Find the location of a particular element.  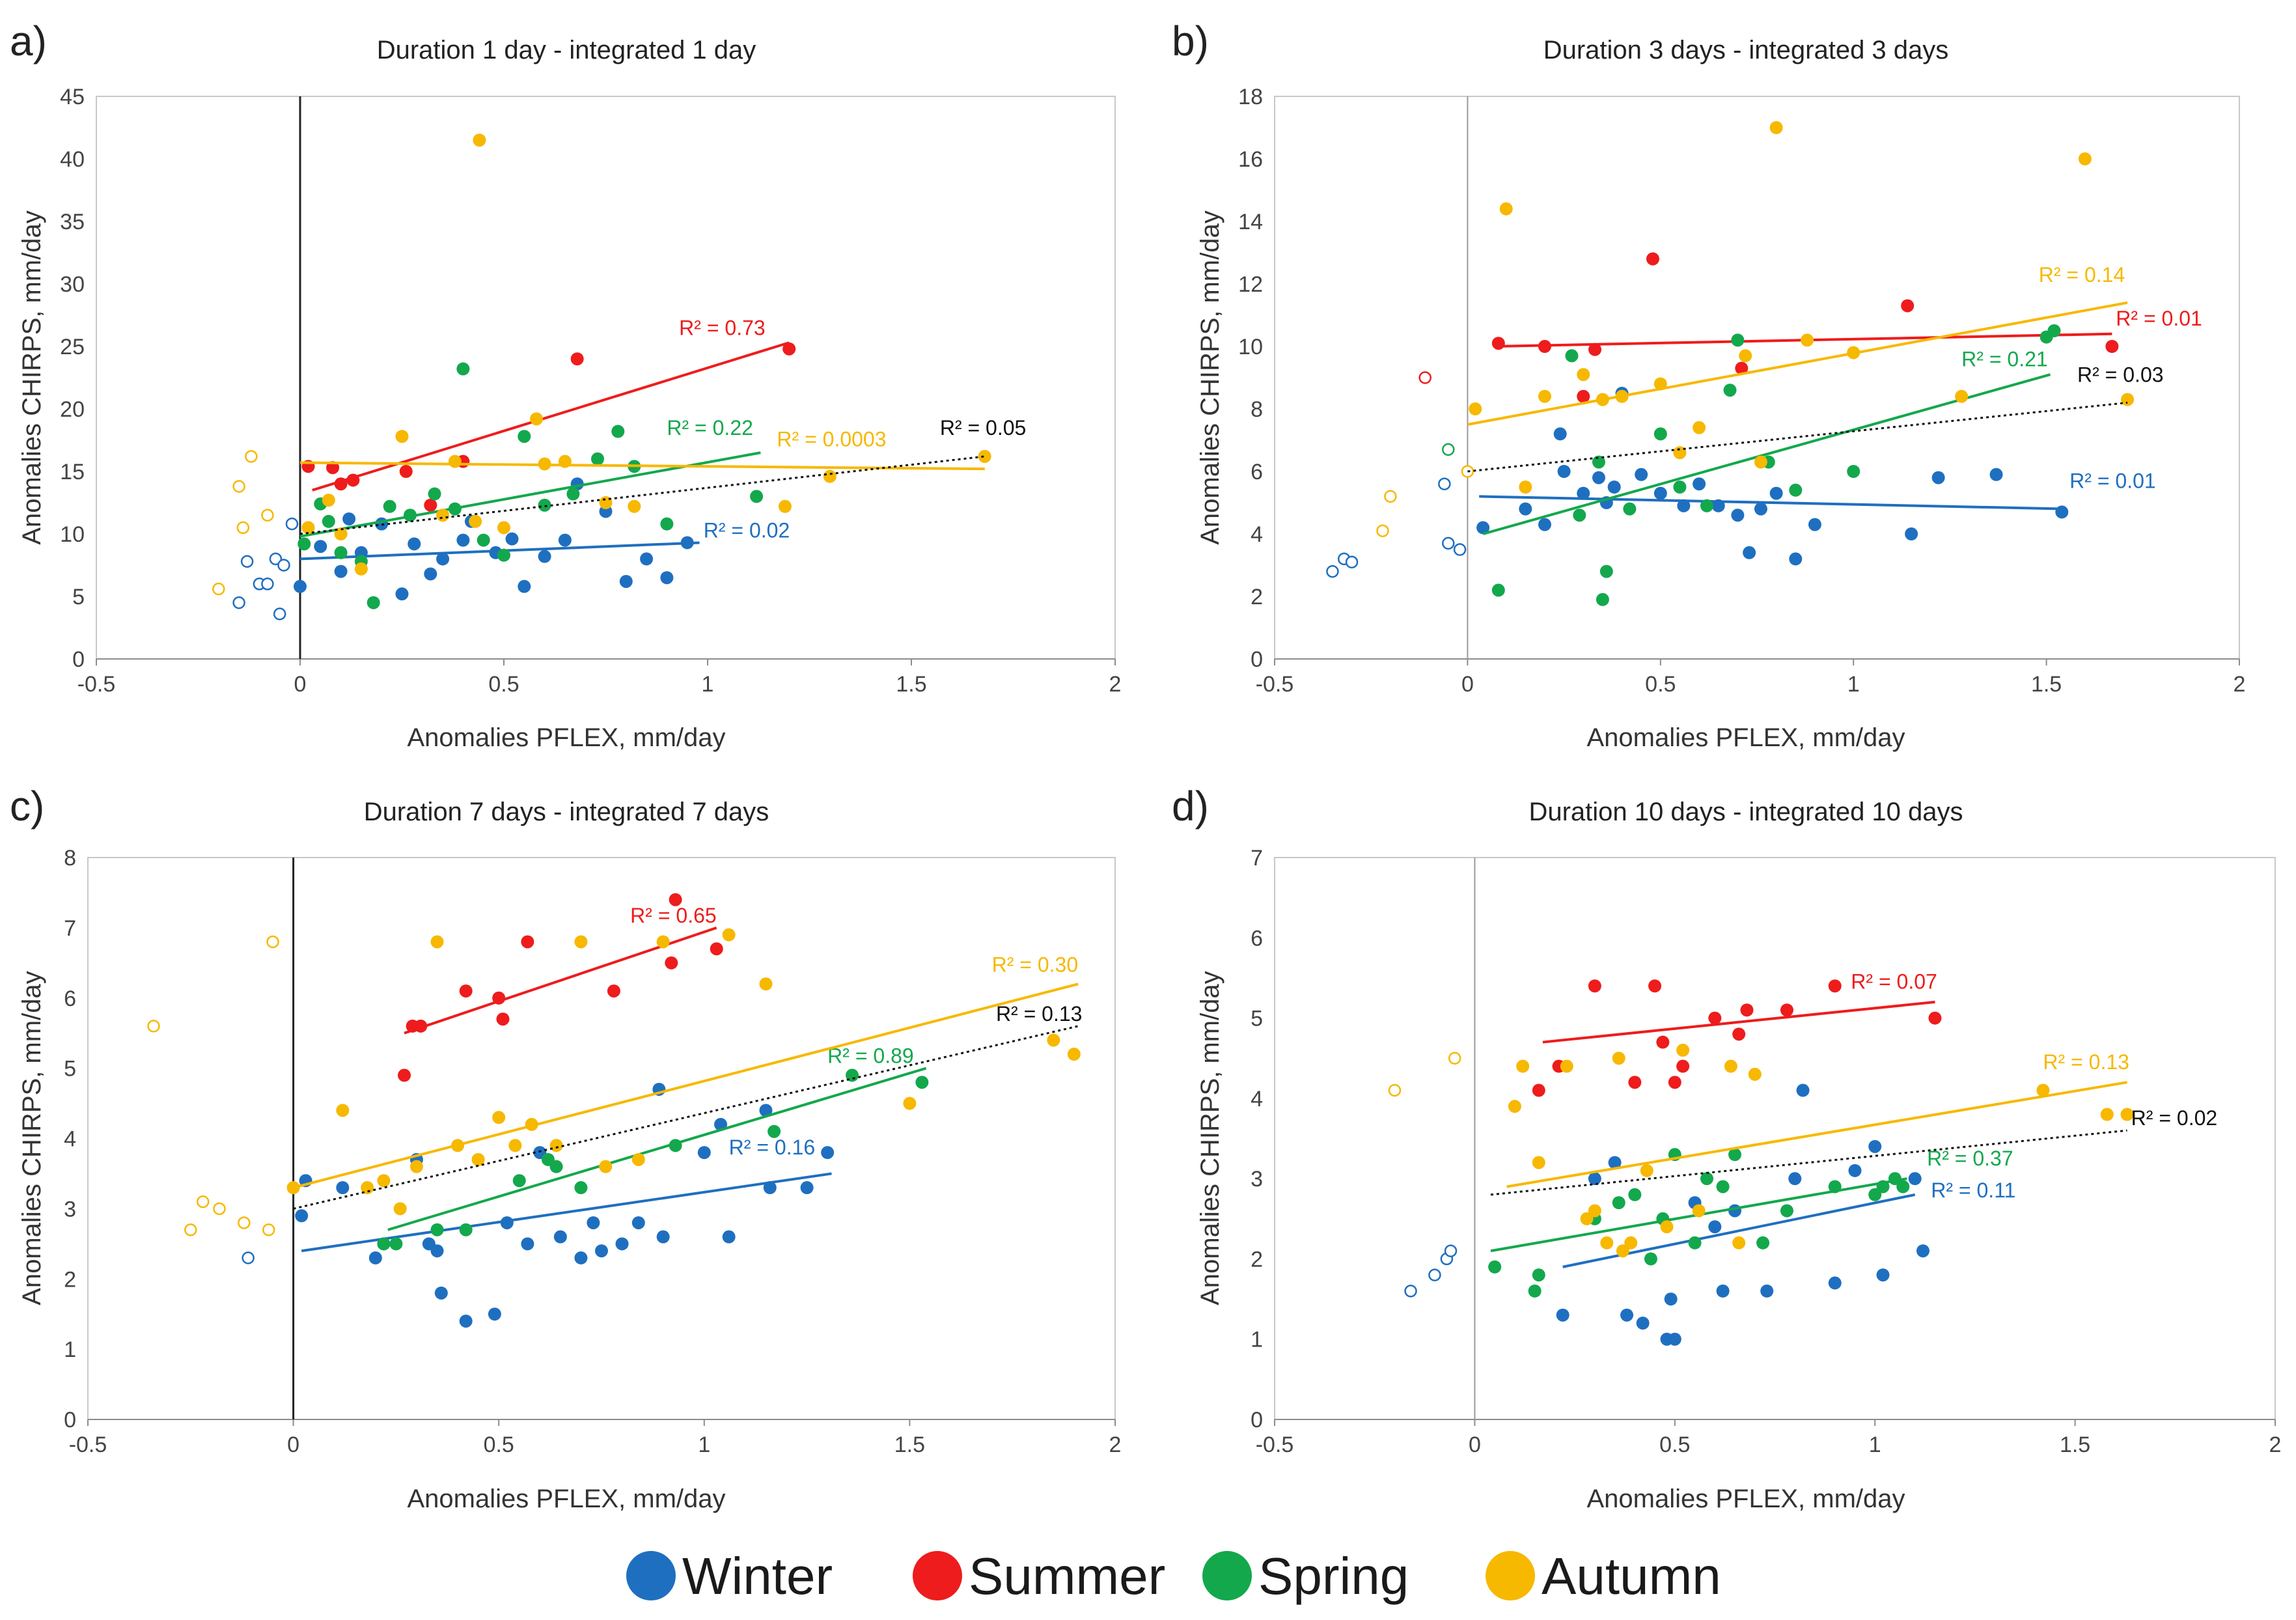

y-tick-label: 45 is located at coordinates (72, 97).